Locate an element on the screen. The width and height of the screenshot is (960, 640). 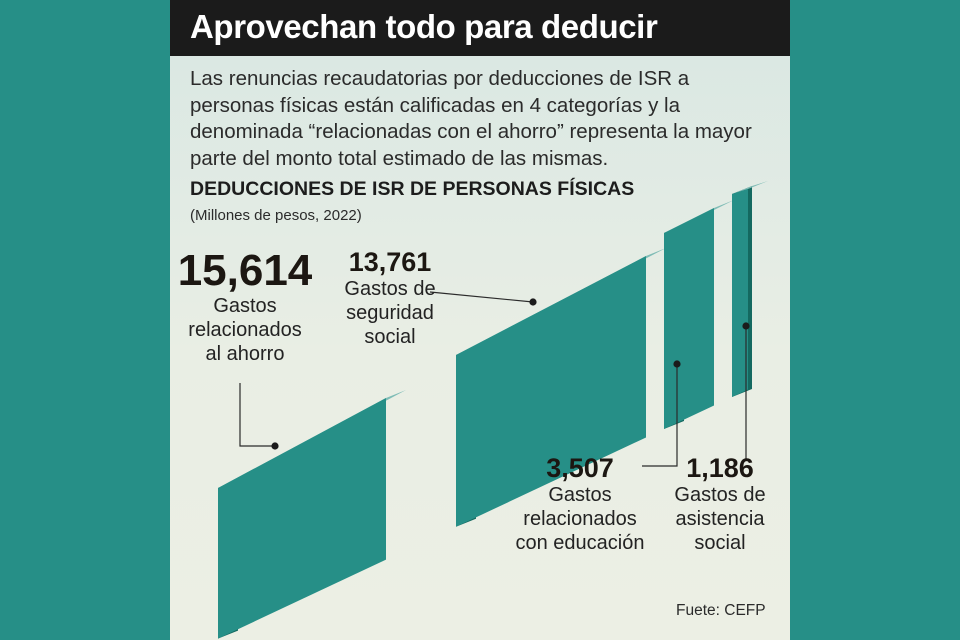
value-label: 3,507 is located at coordinates (580, 468).